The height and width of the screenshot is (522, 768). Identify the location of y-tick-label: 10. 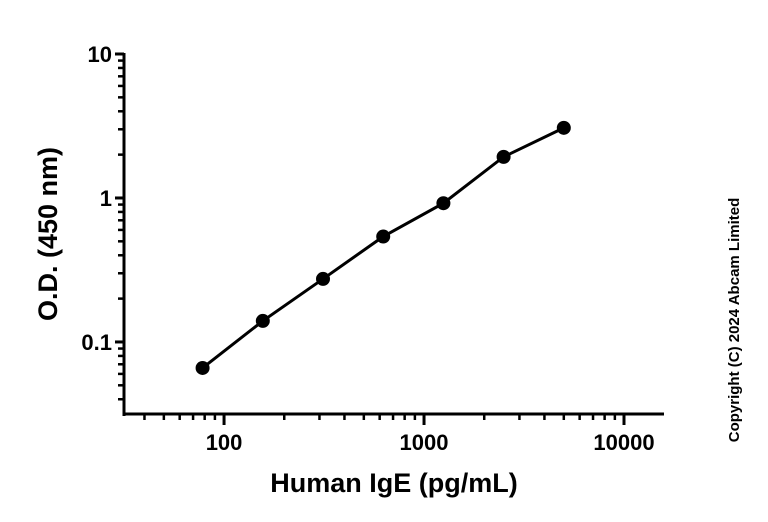
(100, 54).